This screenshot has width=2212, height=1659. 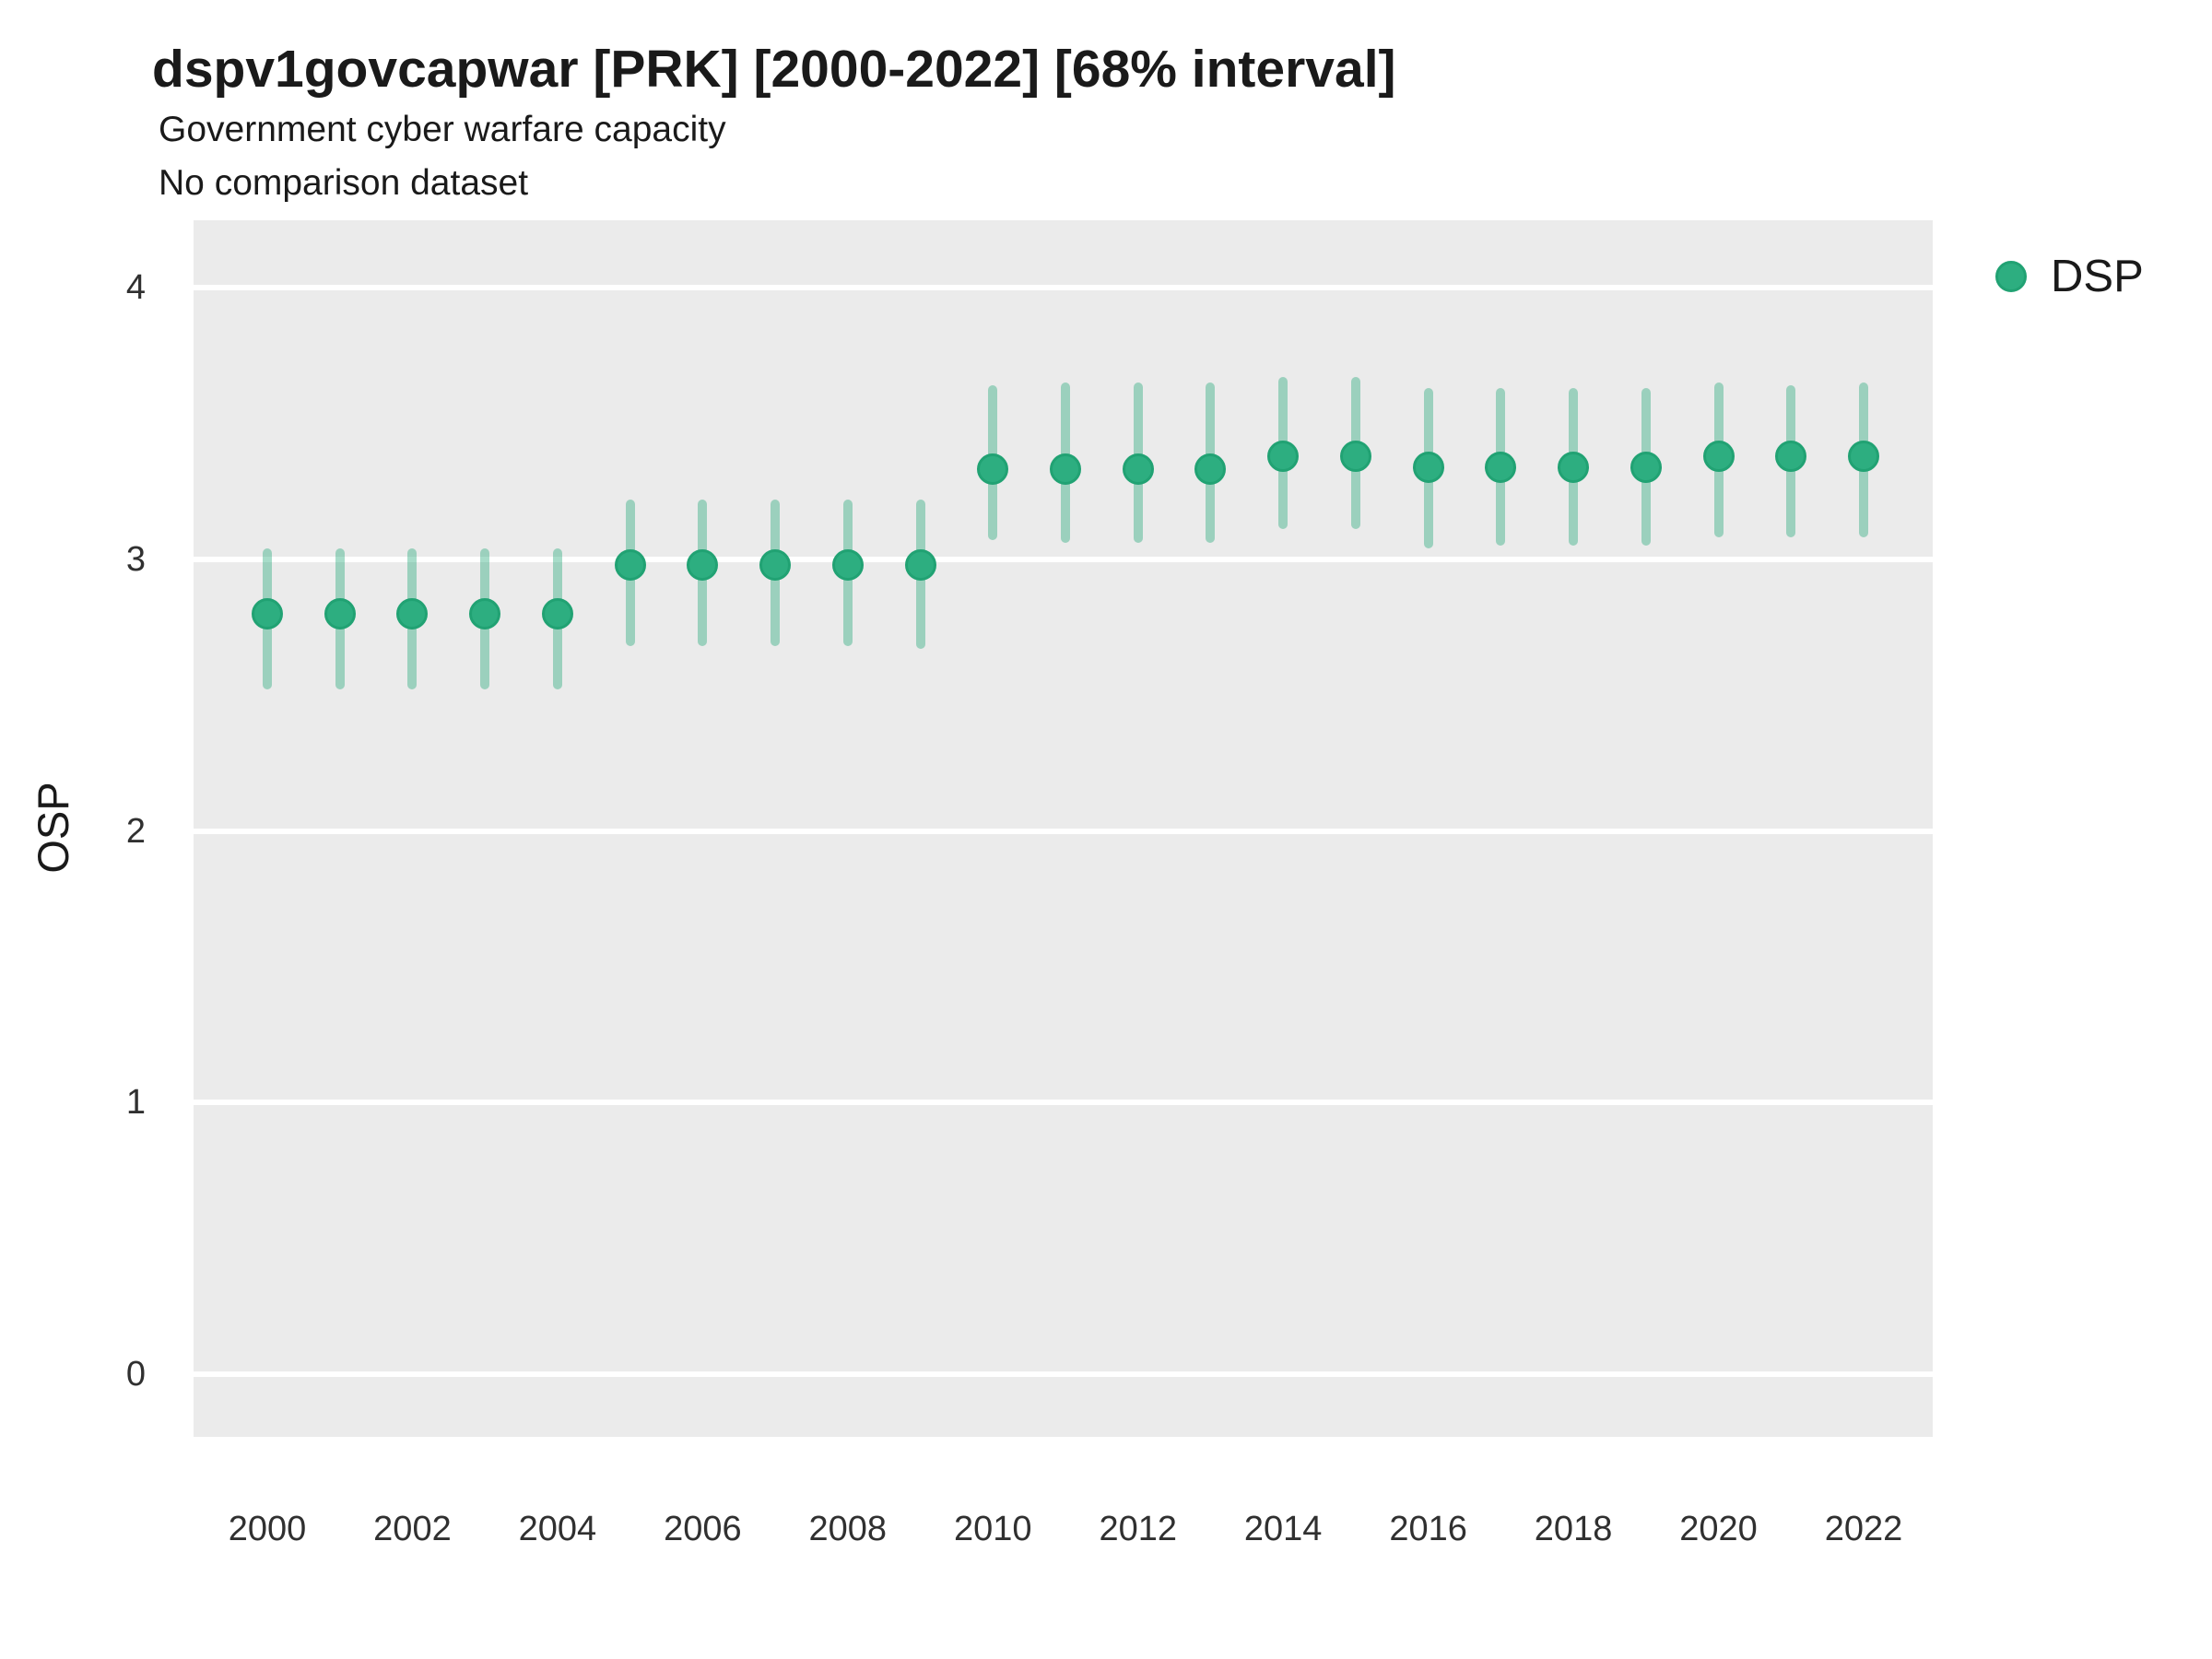 What do you see at coordinates (135, 287) in the screenshot?
I see `y-tick-label-4: 4` at bounding box center [135, 287].